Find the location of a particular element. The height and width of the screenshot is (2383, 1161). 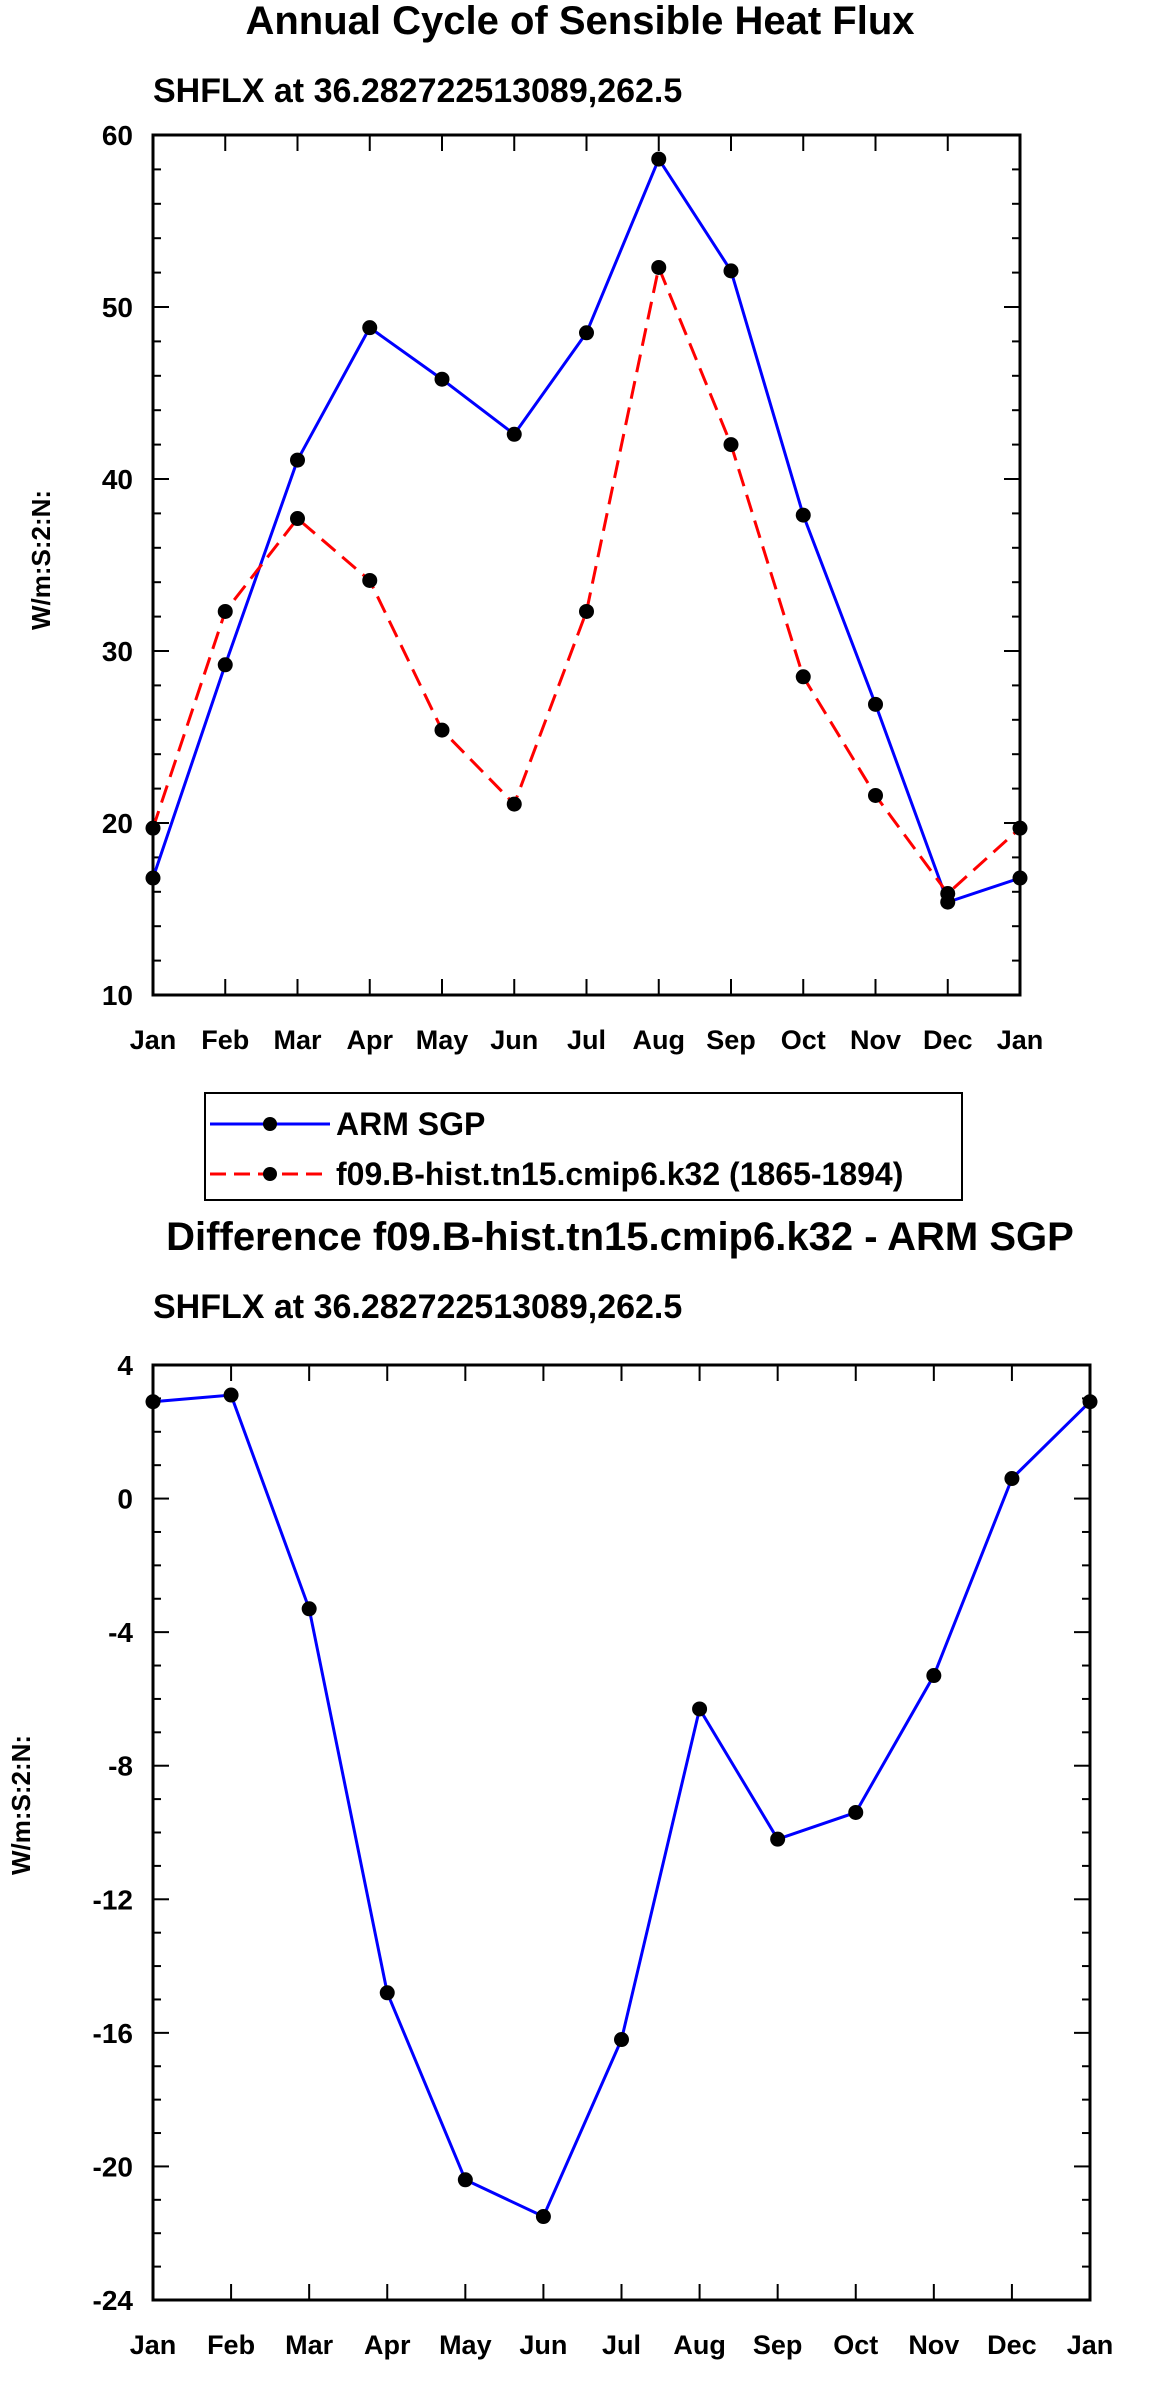

chart2-xtick-label: Feb is located at coordinates (231, 2345).